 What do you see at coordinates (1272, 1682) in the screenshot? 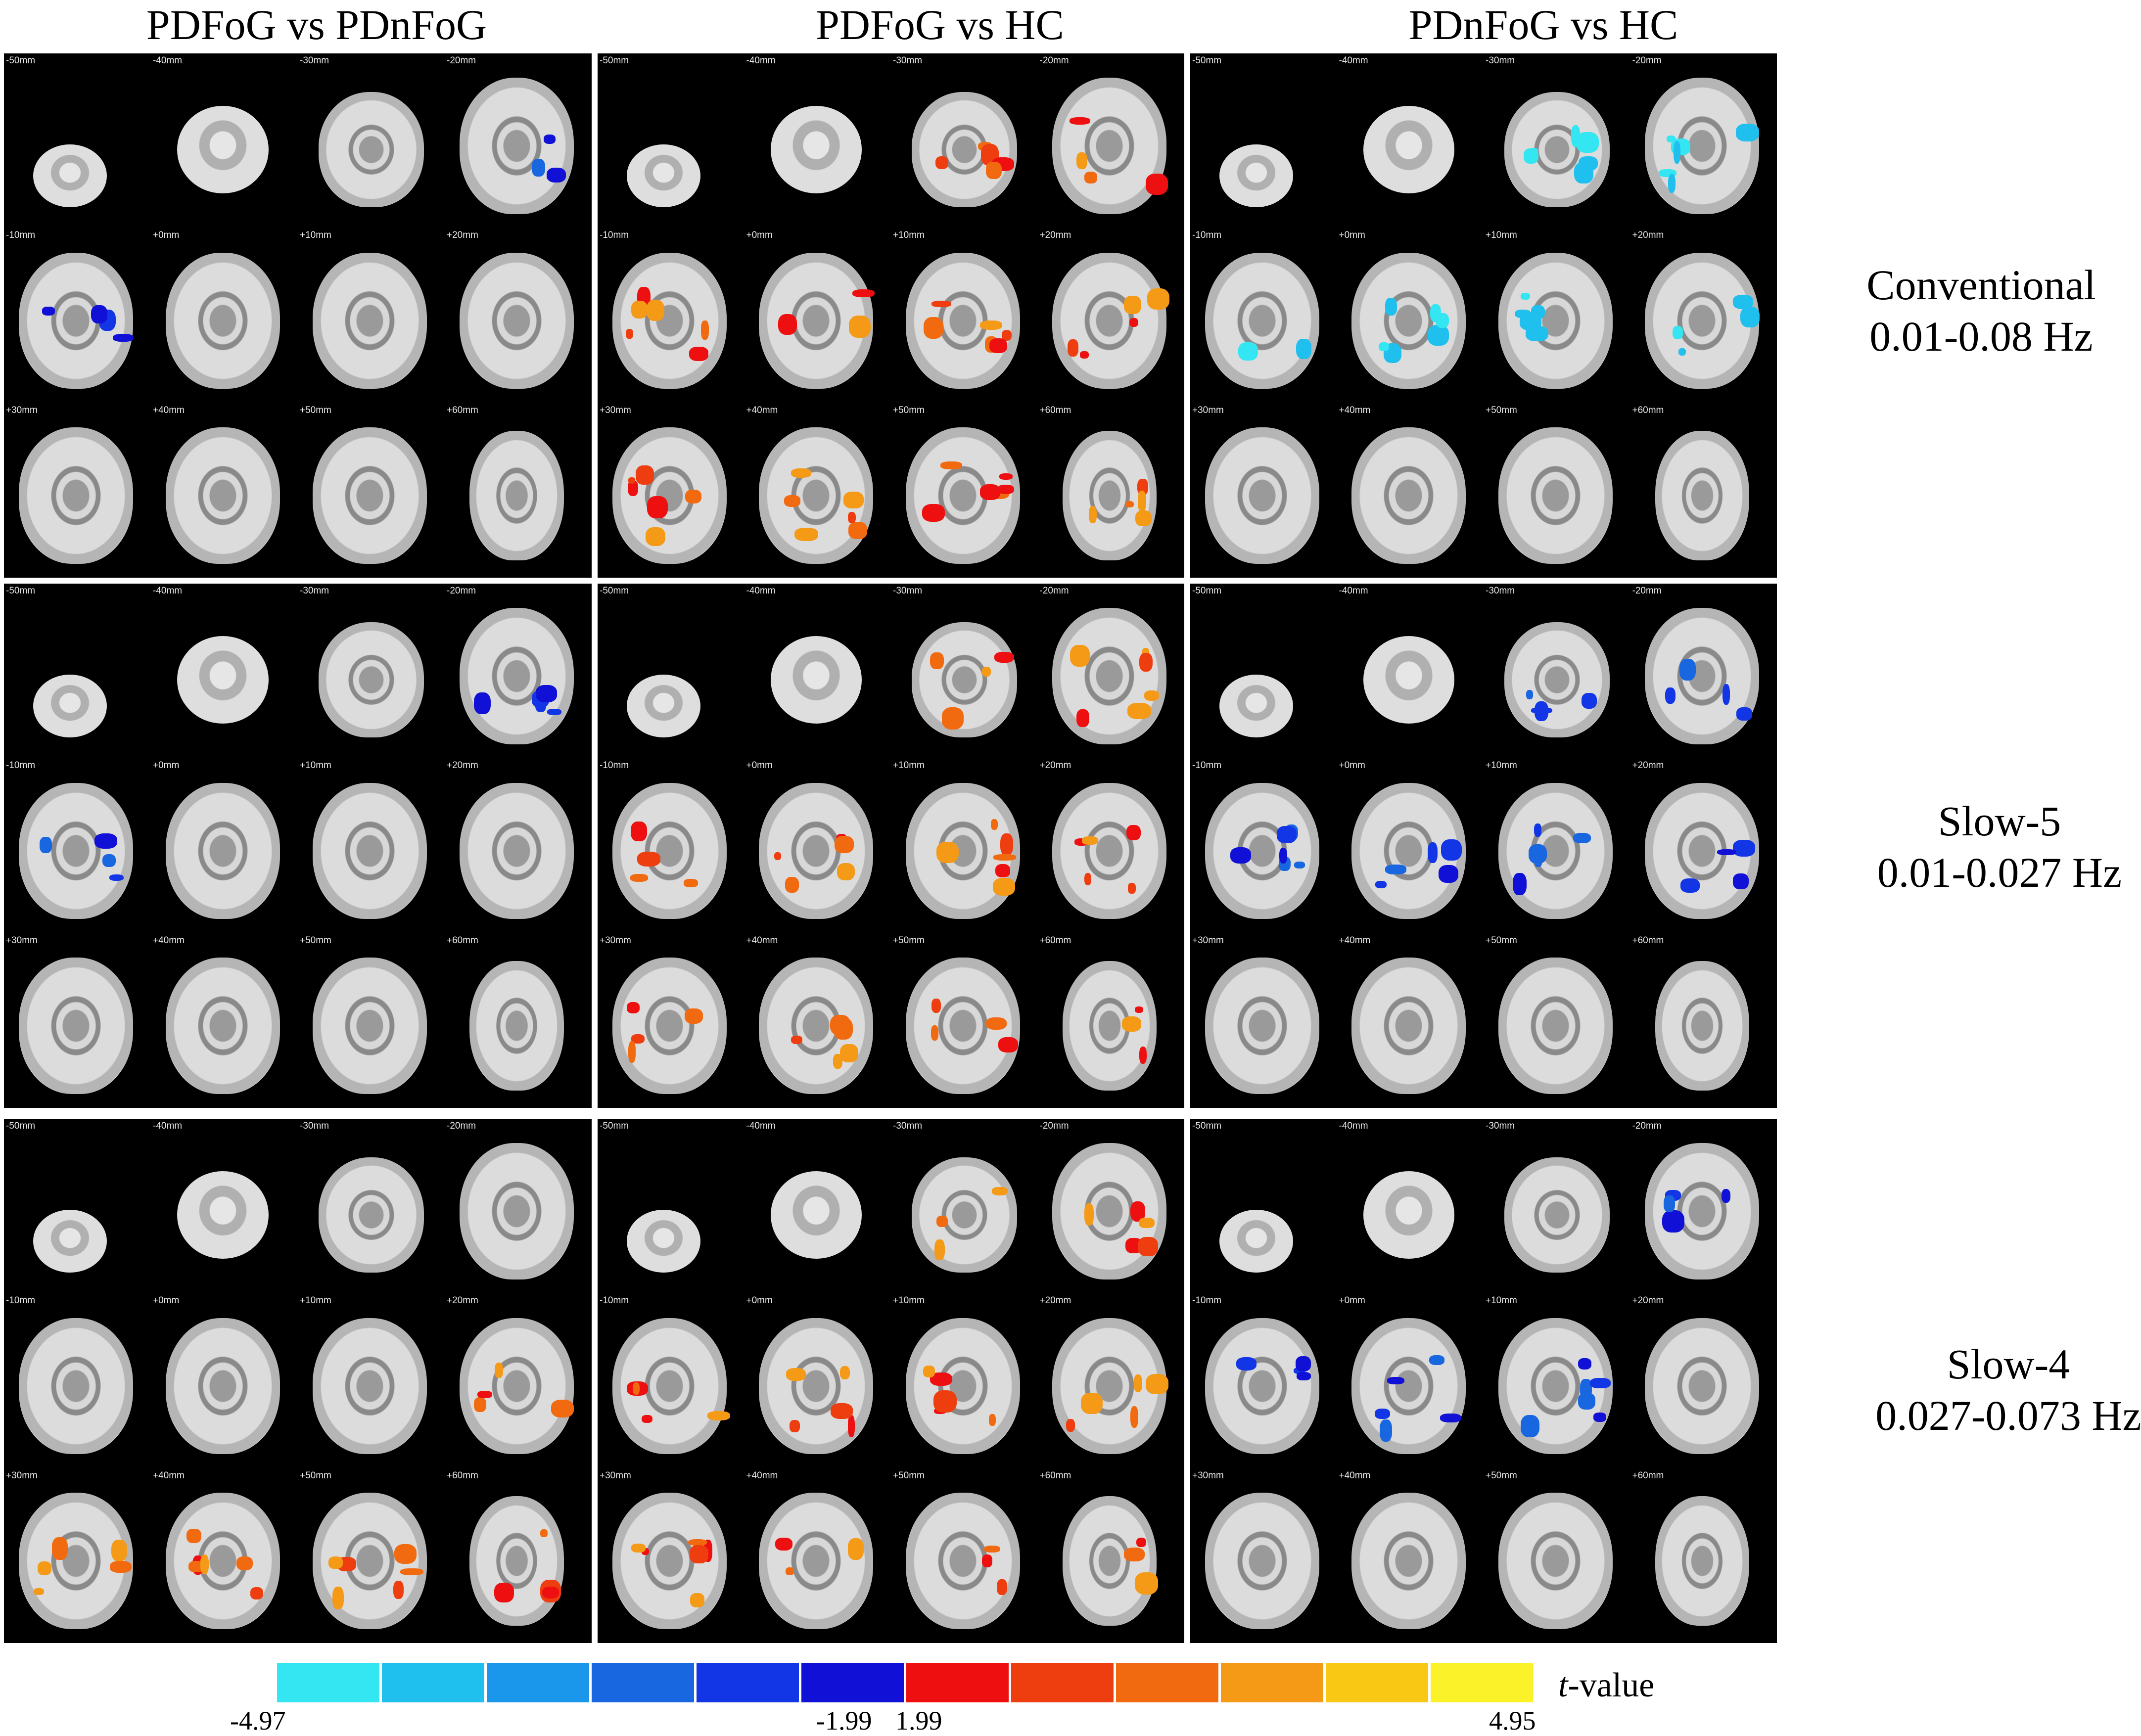
I see `colorbar-segment` at bounding box center [1272, 1682].